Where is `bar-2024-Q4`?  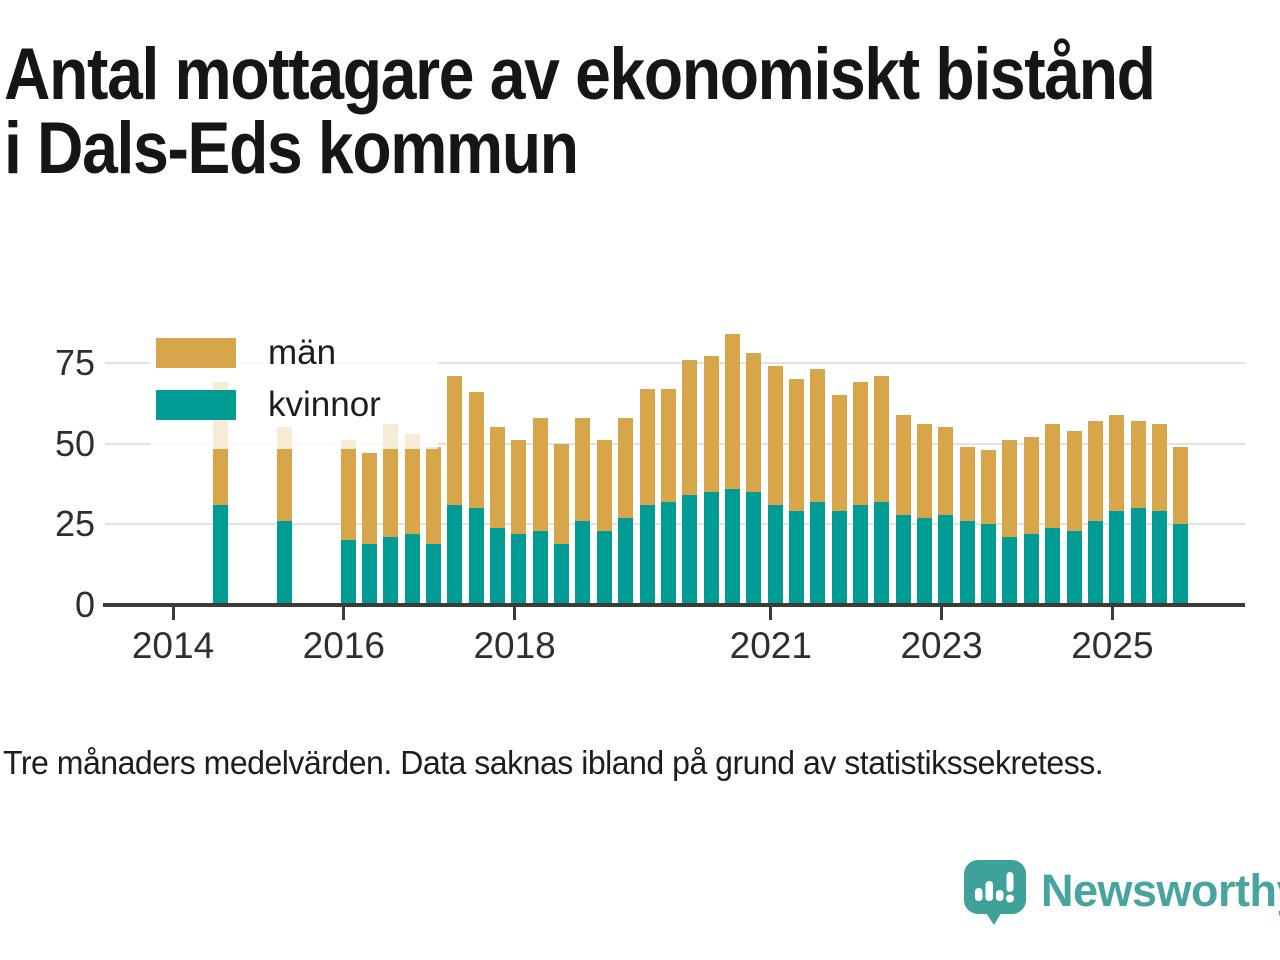
bar-2024-Q4 is located at coordinates (1095, 513).